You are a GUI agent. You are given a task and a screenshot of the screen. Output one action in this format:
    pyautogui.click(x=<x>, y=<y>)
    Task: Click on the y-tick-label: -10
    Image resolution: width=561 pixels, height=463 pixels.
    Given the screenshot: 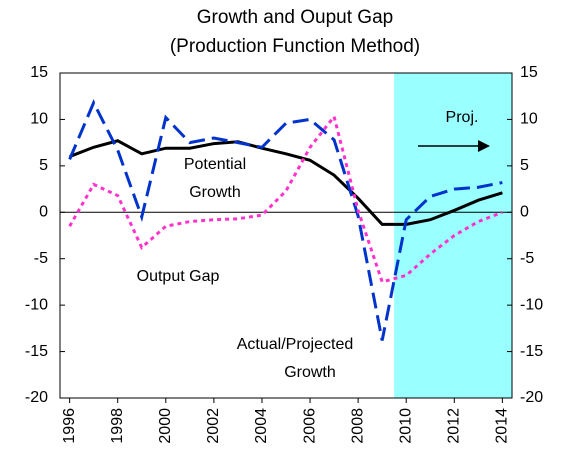 What is the action you would take?
    pyautogui.click(x=36, y=304)
    